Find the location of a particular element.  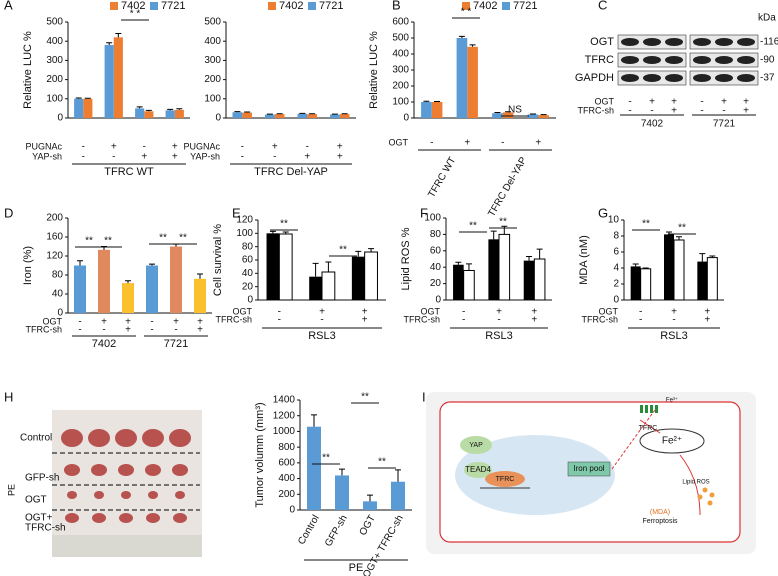

panel-label: E is located at coordinates (236, 212).